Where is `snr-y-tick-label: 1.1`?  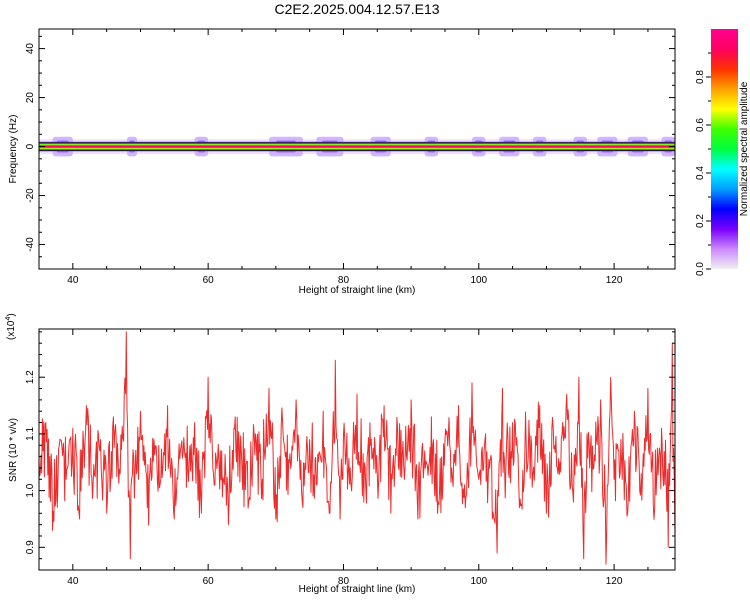
snr-y-tick-label: 1.1 is located at coordinates (30, 434).